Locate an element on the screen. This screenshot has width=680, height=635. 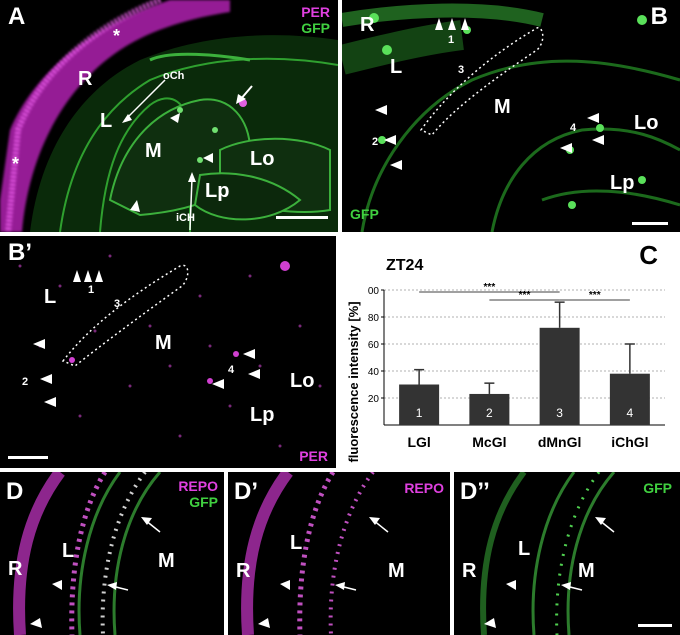
chart-y-tick-label: 00 is located at coordinates (374, 291).